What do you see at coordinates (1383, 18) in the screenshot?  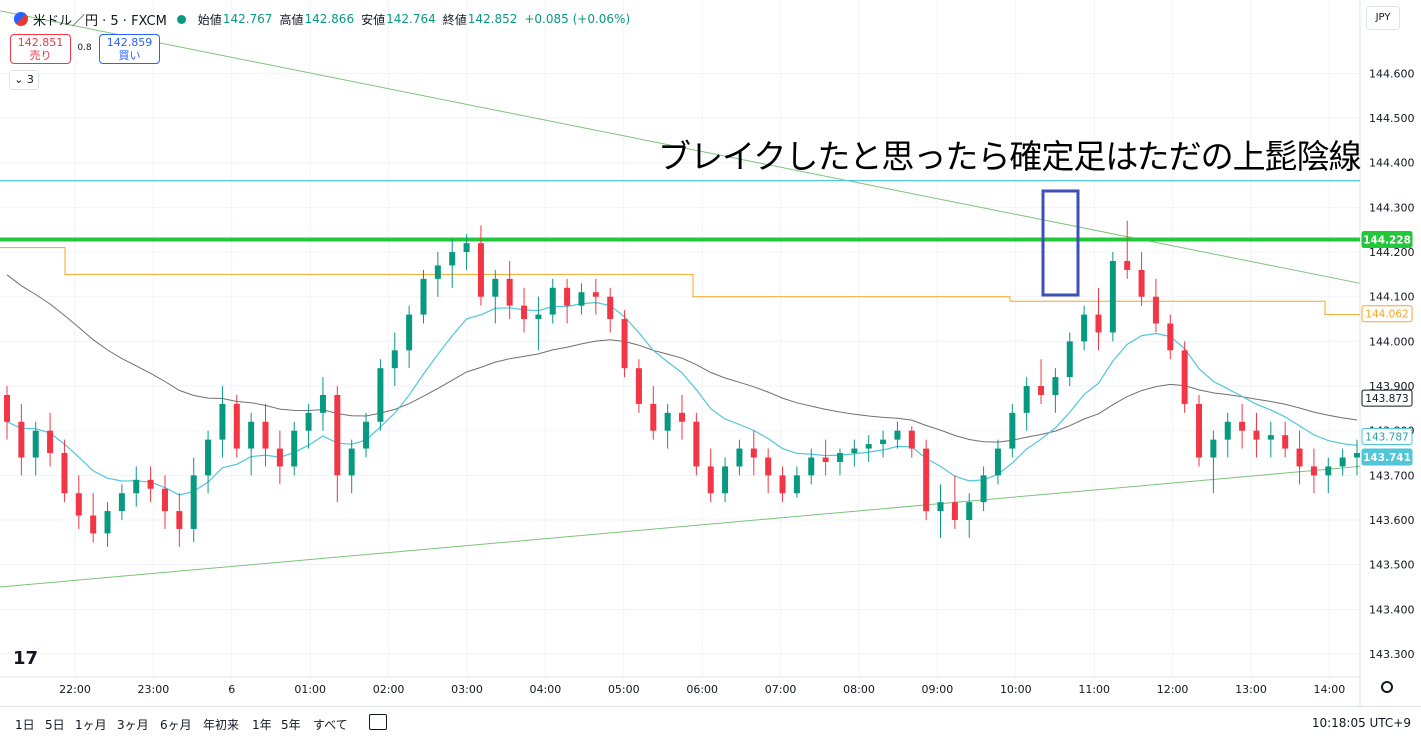 I see `currency-selector: JPY` at bounding box center [1383, 18].